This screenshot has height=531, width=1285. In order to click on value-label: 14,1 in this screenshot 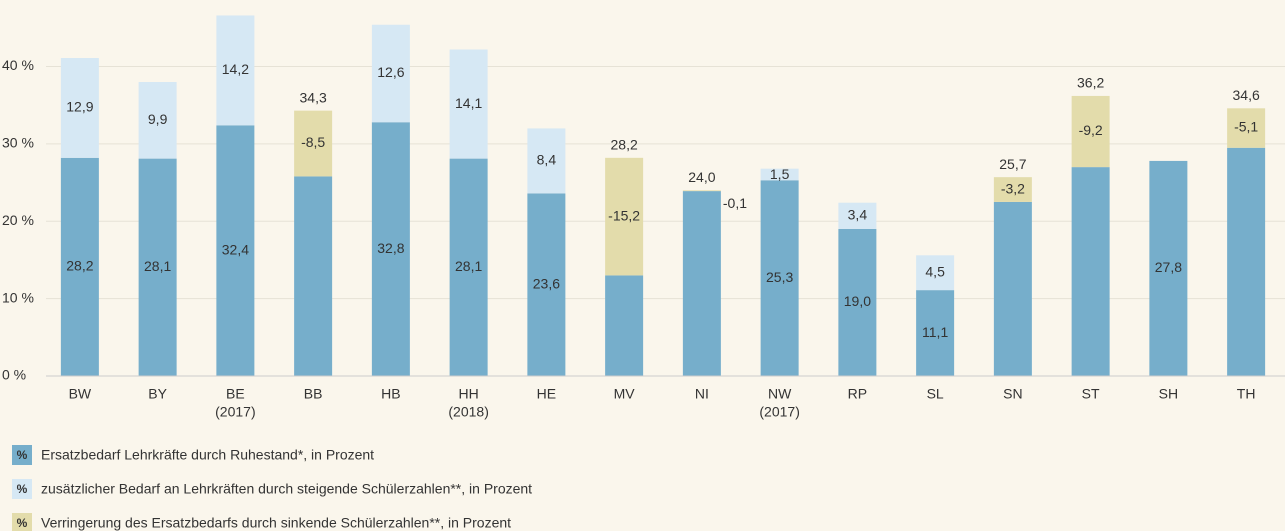, I will do `click(468, 103)`.